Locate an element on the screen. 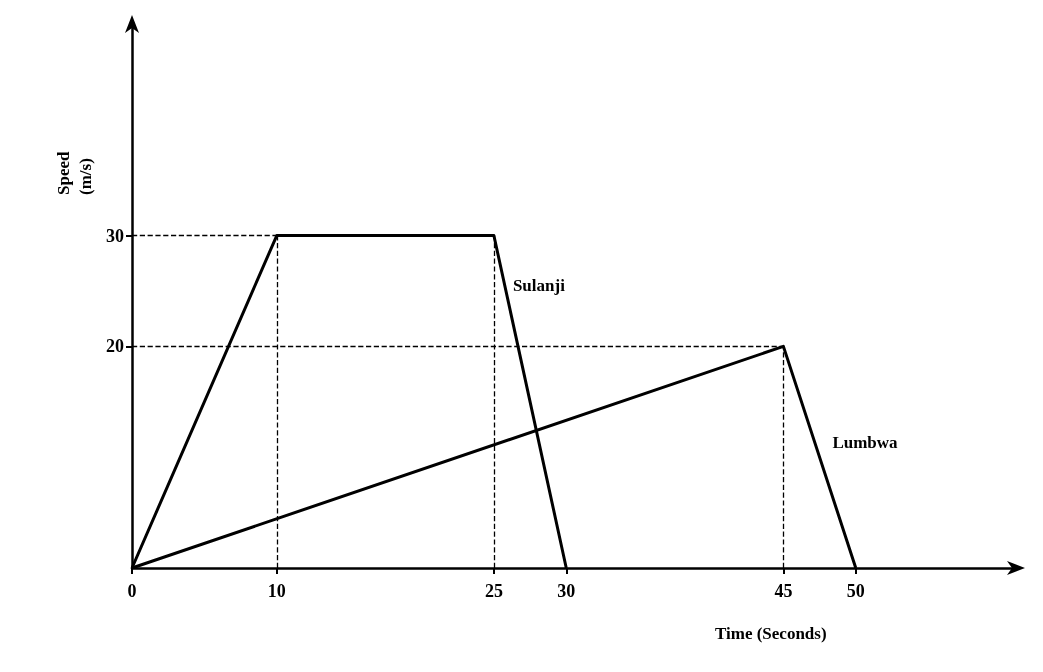  x-tick-label: 45 is located at coordinates (783, 591).